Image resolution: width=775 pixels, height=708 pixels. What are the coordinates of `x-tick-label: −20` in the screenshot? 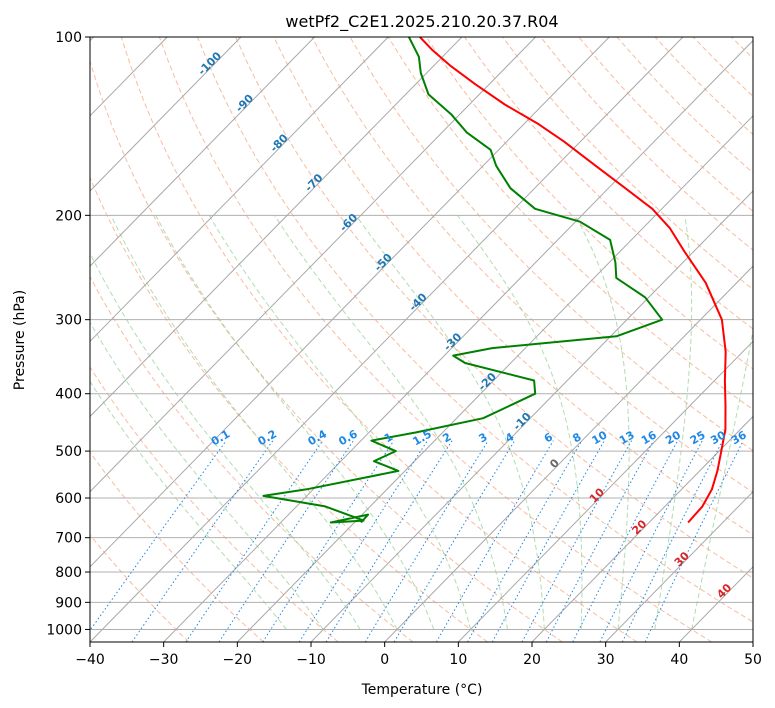 It's located at (238, 660).